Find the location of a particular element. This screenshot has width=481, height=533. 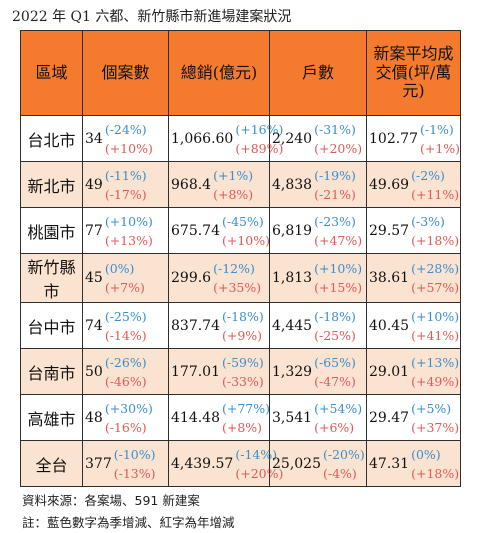

sales-year-change: (+35%) is located at coordinates (237, 287).